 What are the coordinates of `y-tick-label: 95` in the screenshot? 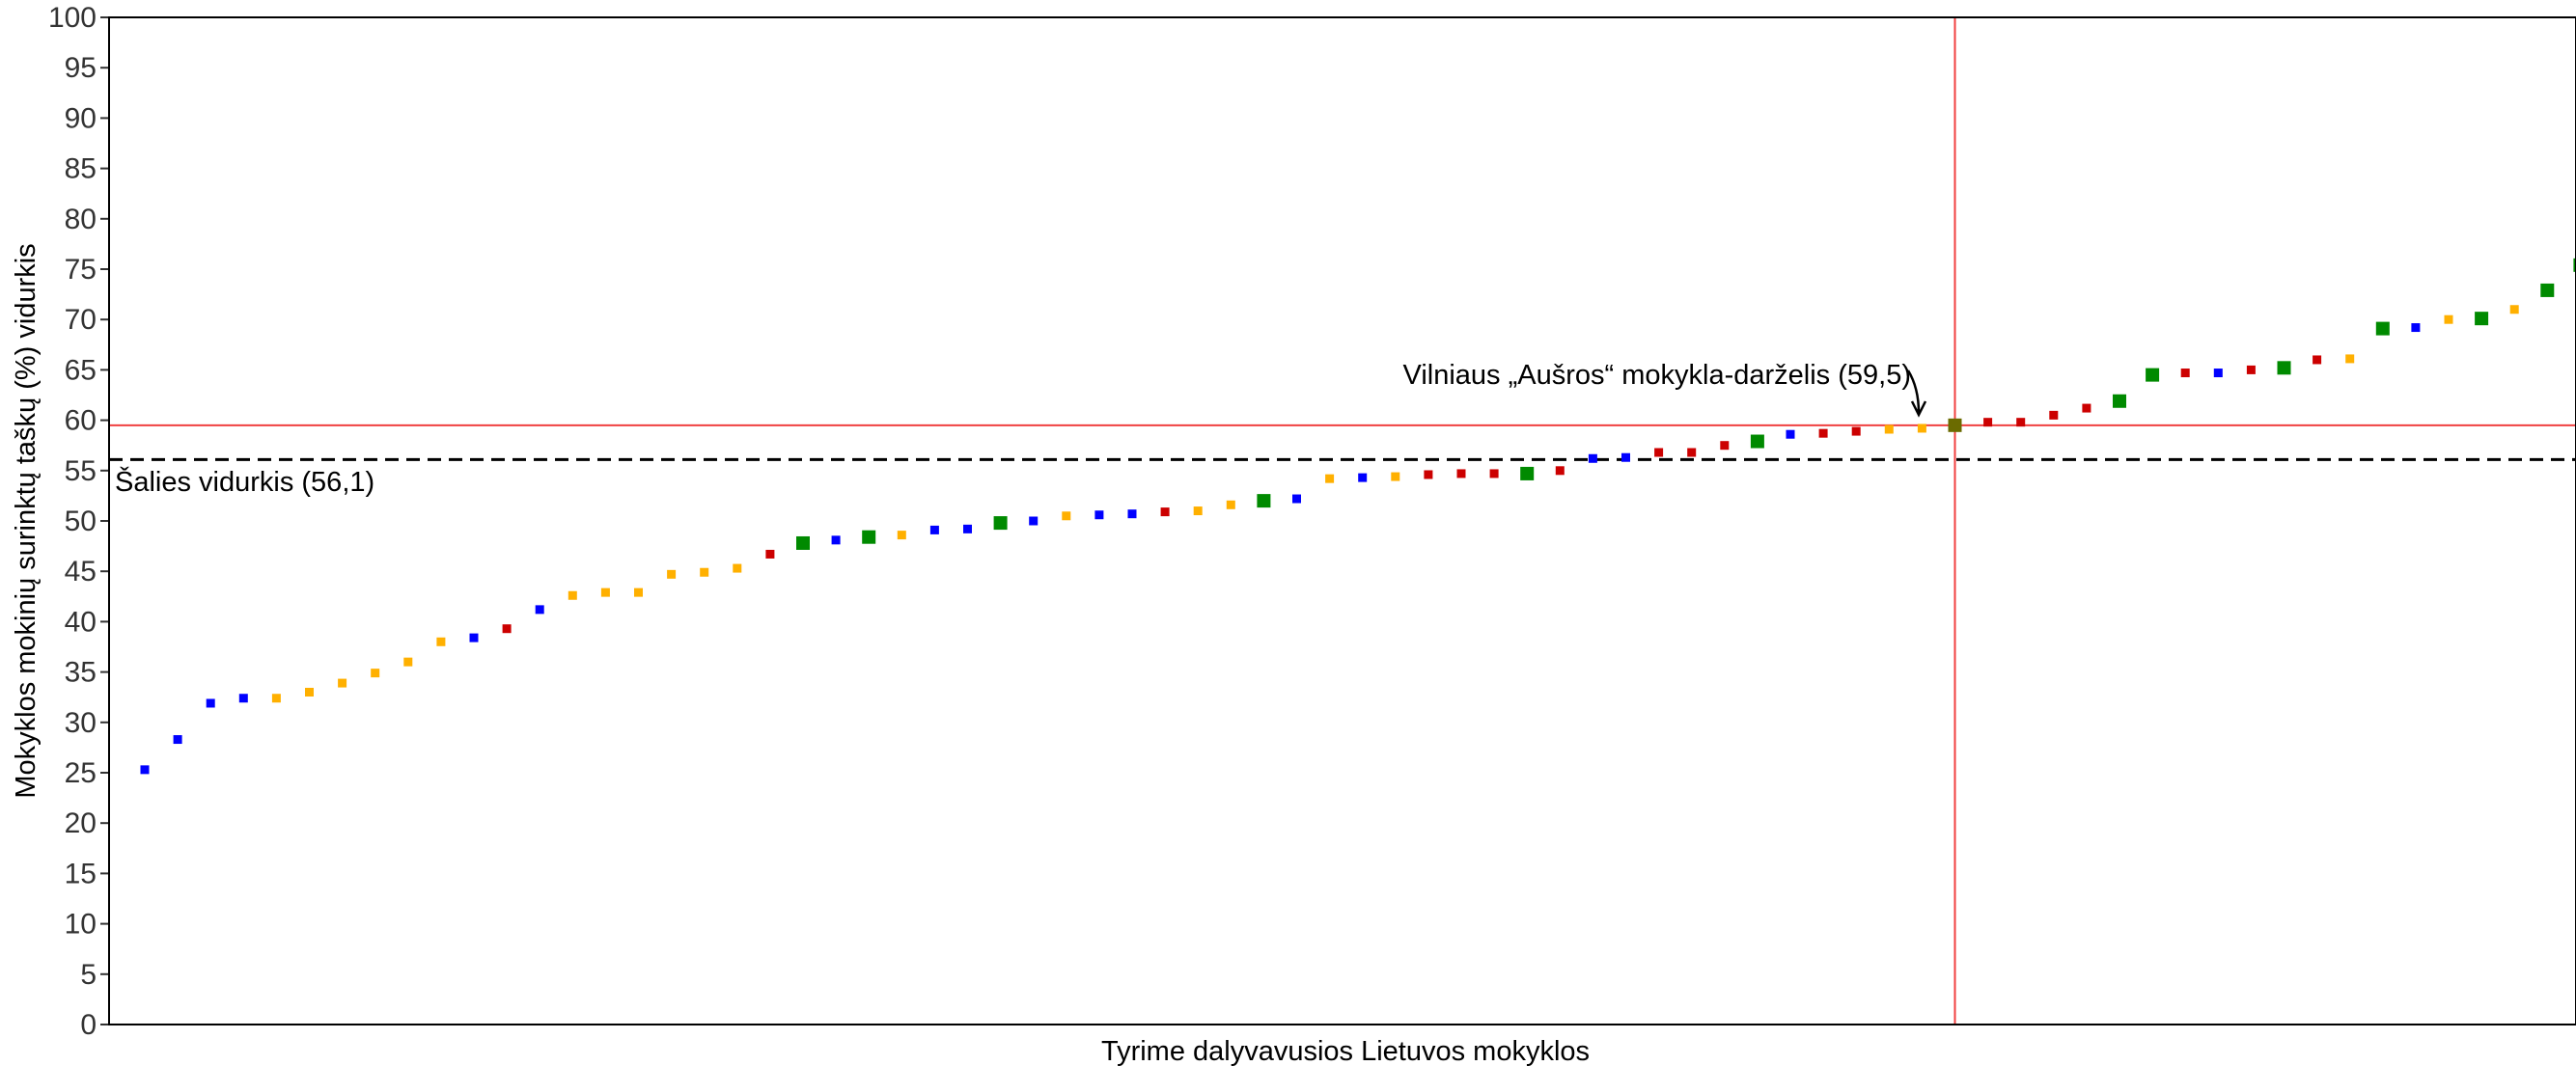 It's located at (81, 68).